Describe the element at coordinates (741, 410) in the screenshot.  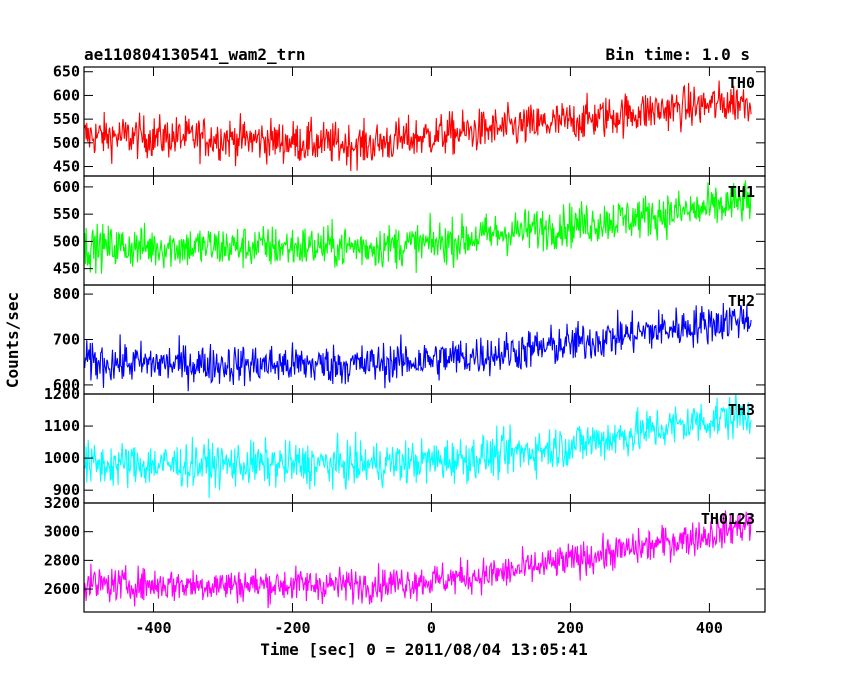
I see `series-label-th3: TH3` at that location.